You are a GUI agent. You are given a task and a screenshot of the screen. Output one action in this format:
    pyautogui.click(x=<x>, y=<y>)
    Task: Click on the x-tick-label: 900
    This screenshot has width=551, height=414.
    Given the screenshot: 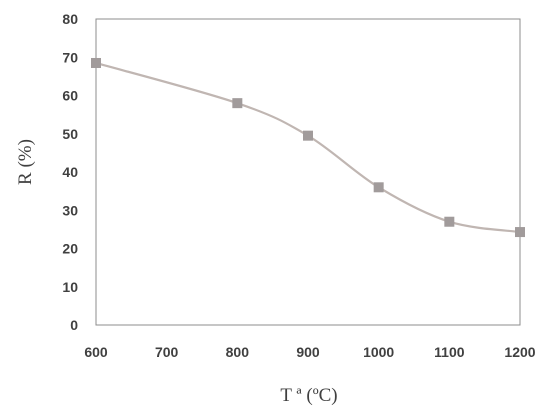 What is the action you would take?
    pyautogui.click(x=308, y=352)
    